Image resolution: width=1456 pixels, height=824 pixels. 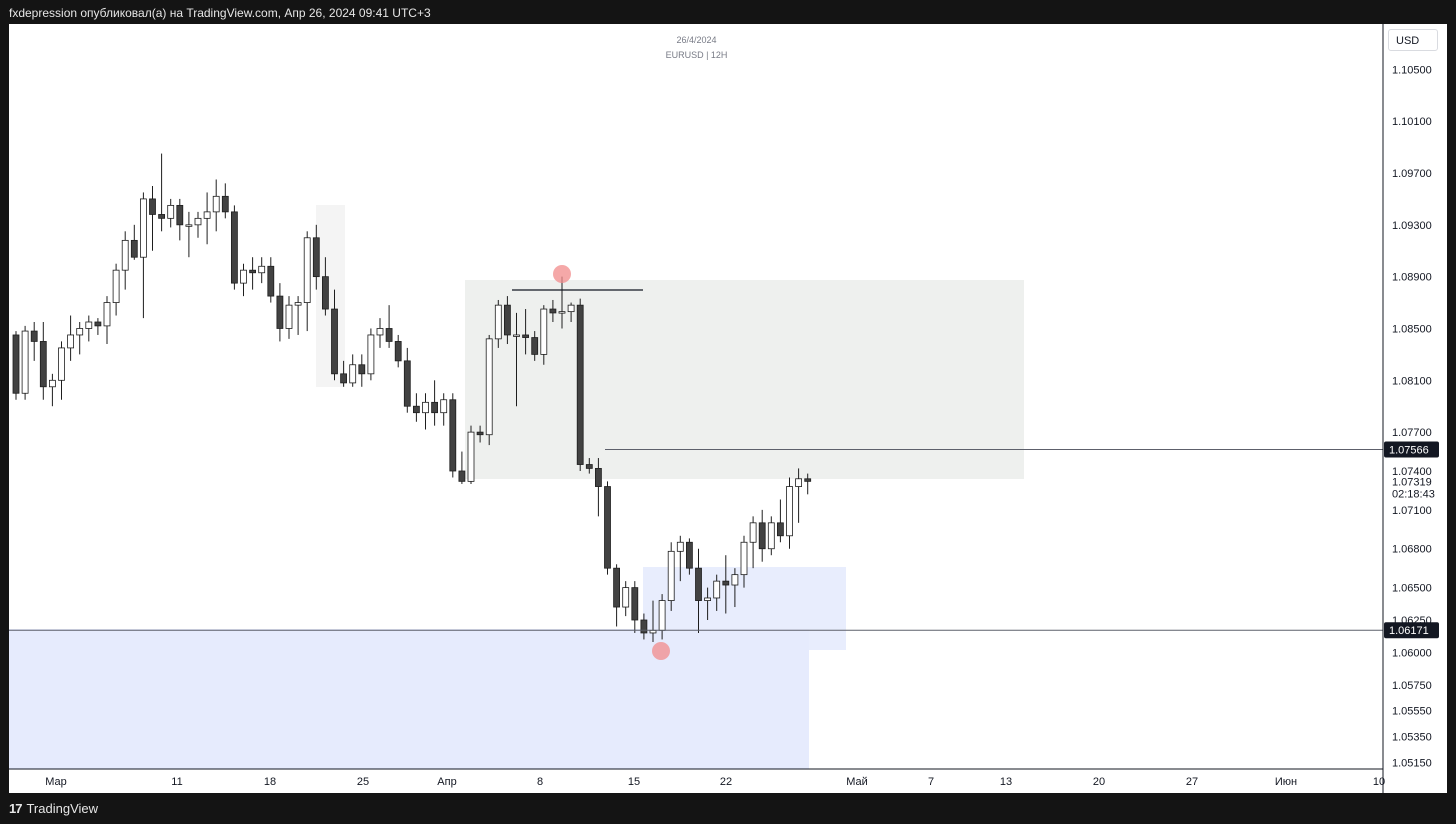 What do you see at coordinates (446, 782) in the screenshot?
I see `time-tick-label: Апр` at bounding box center [446, 782].